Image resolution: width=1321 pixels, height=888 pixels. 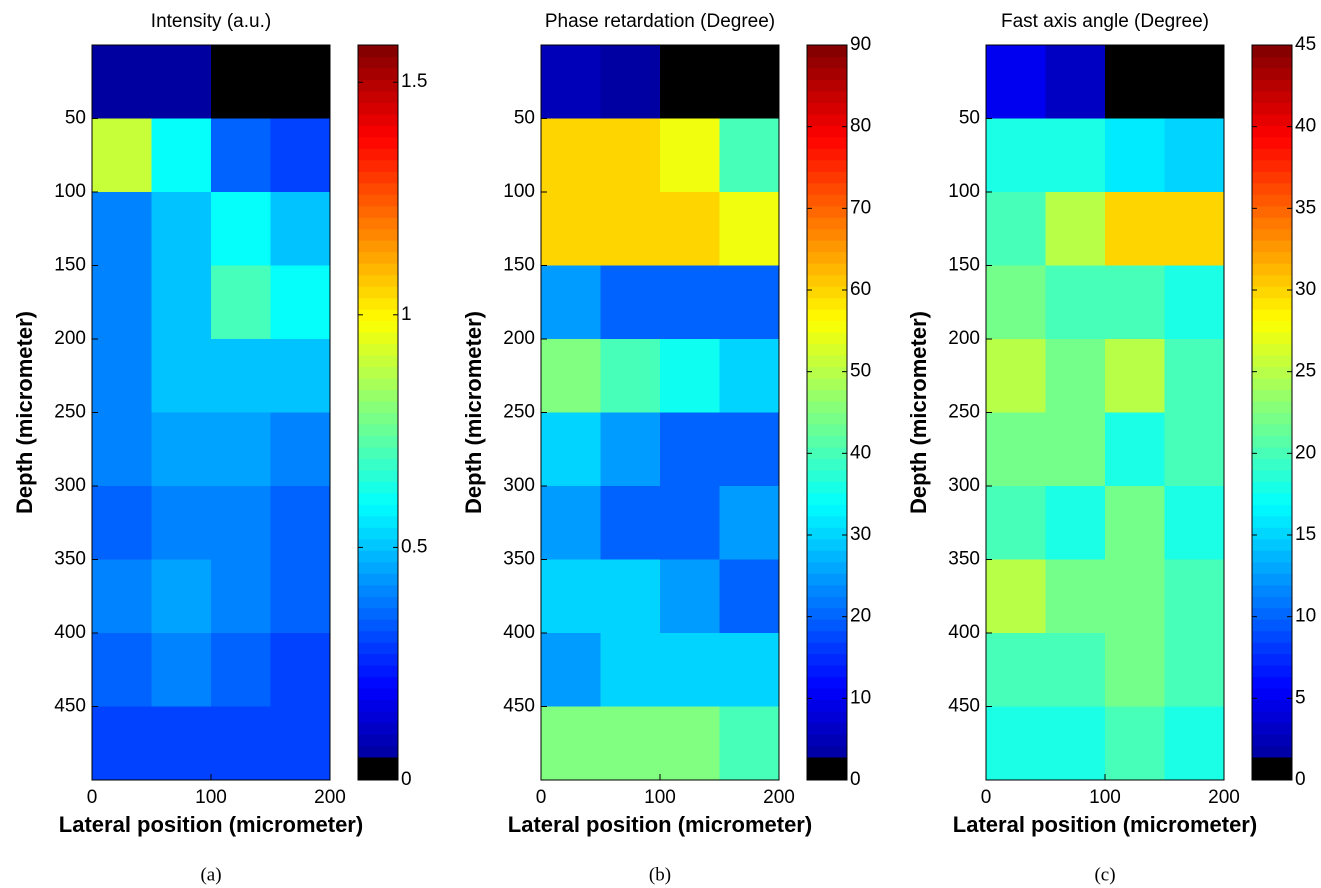 What do you see at coordinates (860, 616) in the screenshot?
I see `colorbar-tick-label: 20` at bounding box center [860, 616].